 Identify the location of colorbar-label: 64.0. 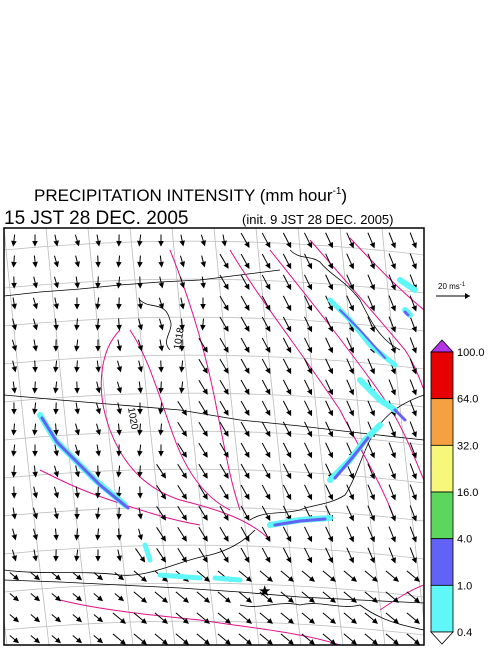
(467, 400).